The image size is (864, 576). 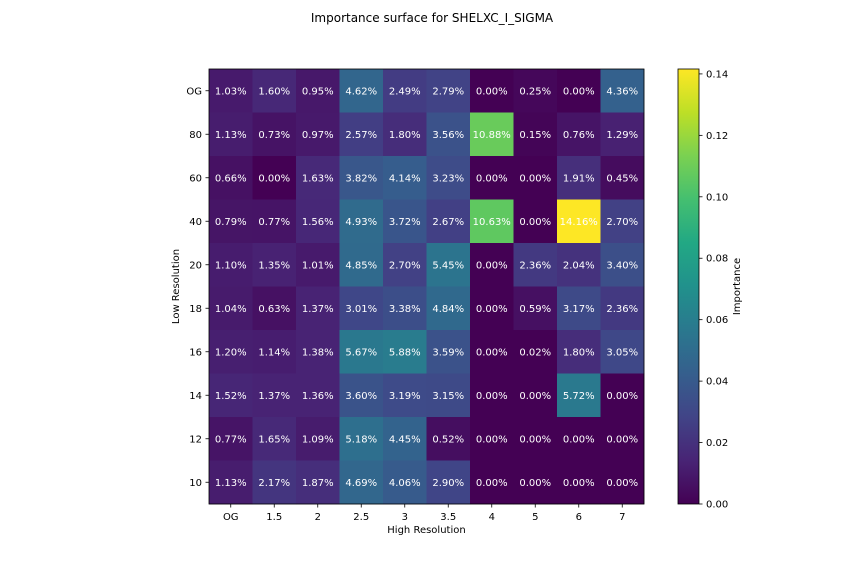 I want to click on colorbar-label: Importance, so click(x=737, y=286).